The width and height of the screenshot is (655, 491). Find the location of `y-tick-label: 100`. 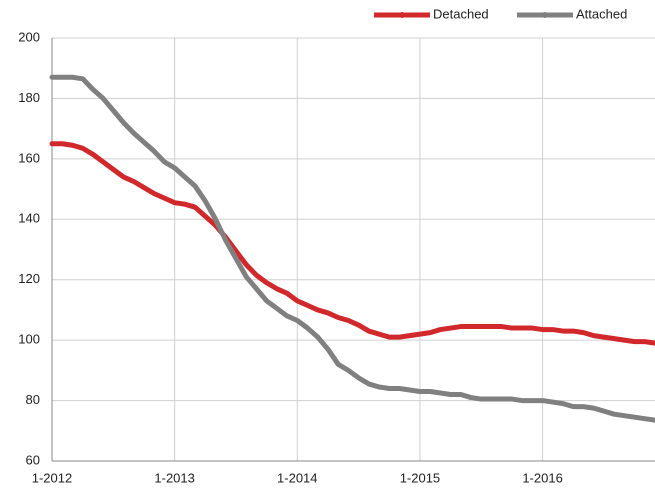

y-tick-label: 100 is located at coordinates (29, 339).